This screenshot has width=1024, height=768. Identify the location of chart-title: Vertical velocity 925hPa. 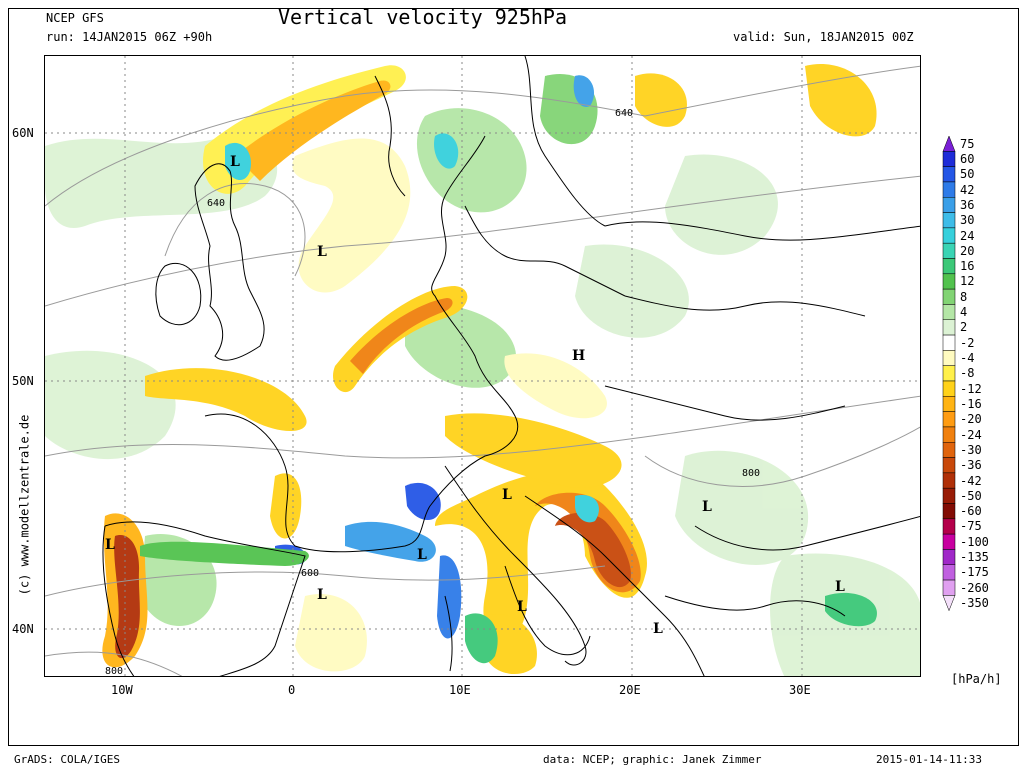
(422, 17).